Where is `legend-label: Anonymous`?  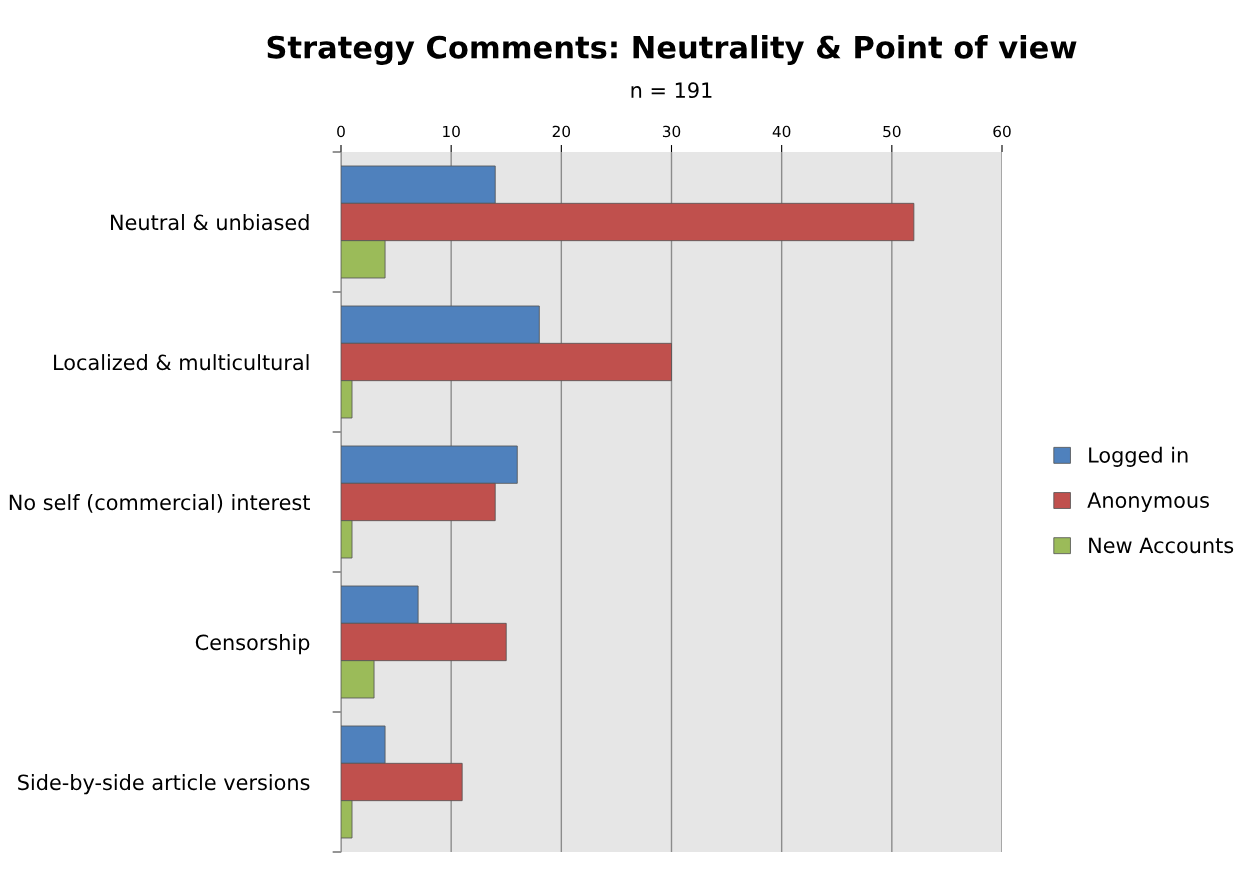 legend-label: Anonymous is located at coordinates (1148, 502).